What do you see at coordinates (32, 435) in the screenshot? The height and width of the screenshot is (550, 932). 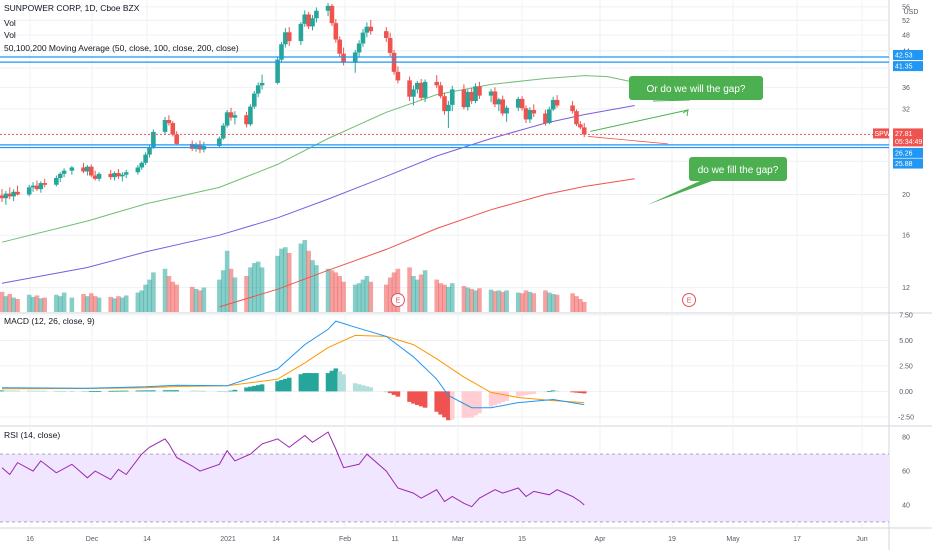 I see `rsi-label: RSI (14, close)` at bounding box center [32, 435].